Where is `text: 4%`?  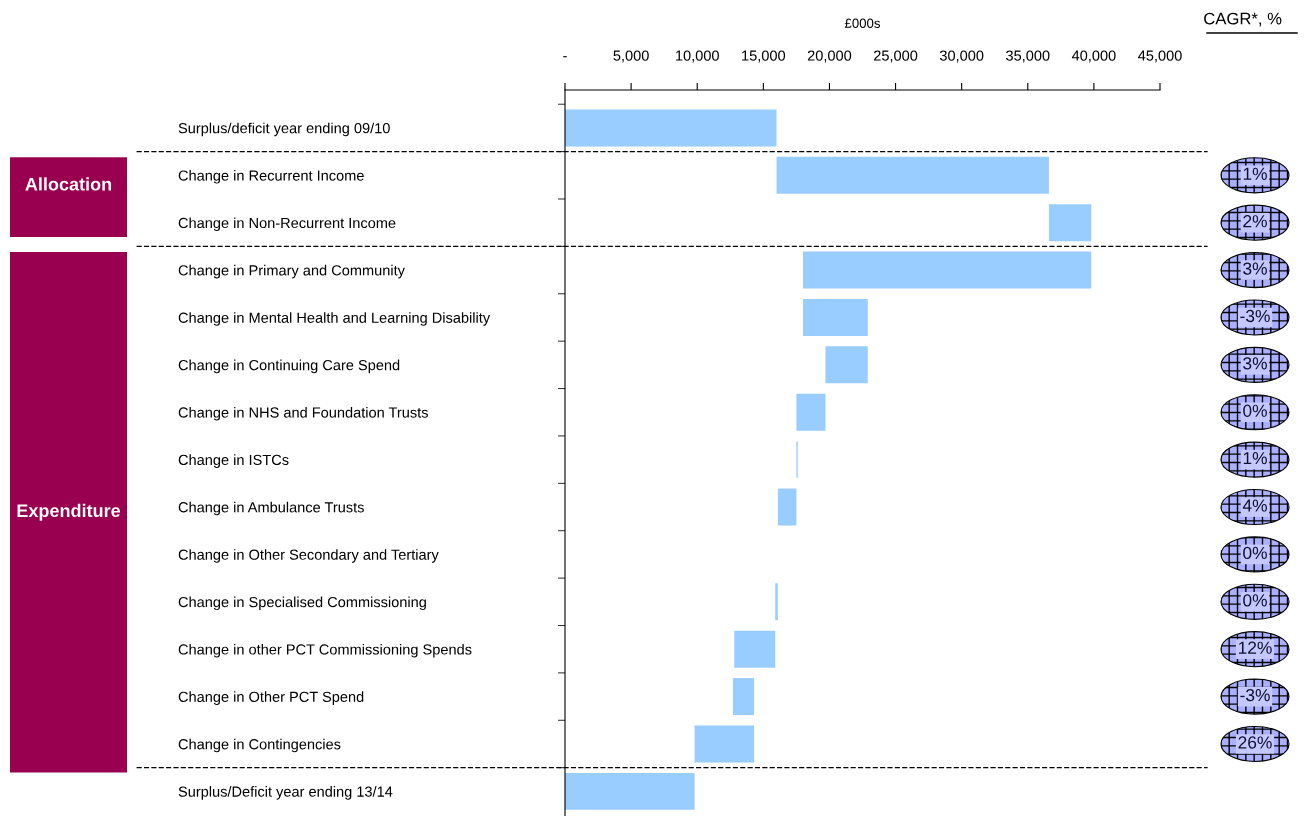
text: 4% is located at coordinates (1254, 505).